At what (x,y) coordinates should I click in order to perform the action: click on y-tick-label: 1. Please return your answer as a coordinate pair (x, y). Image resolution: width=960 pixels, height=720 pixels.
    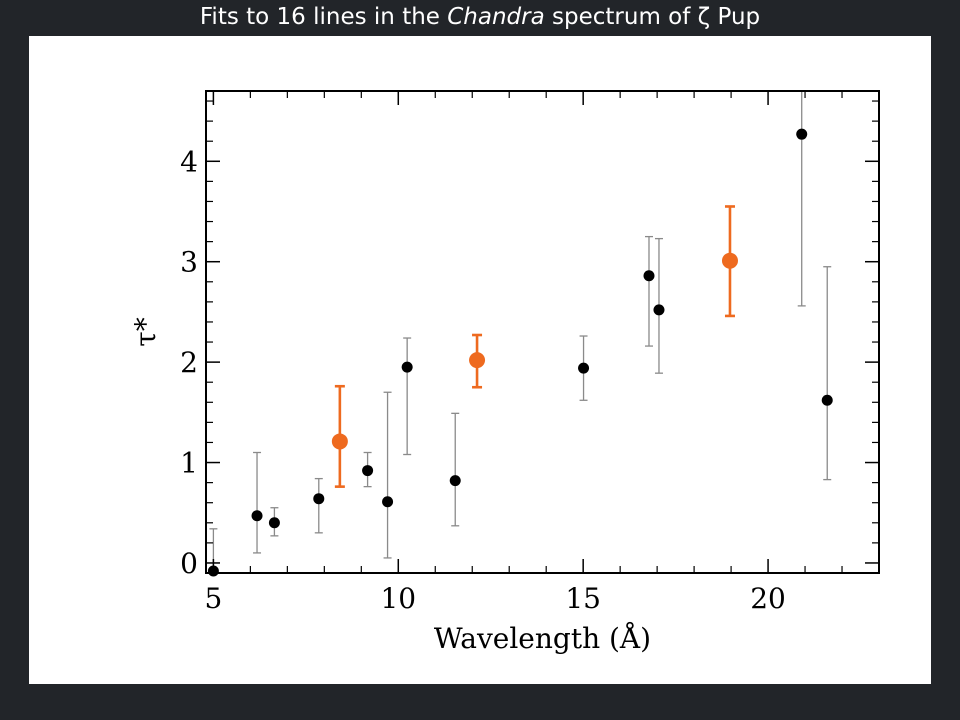
    Looking at the image, I should click on (189, 463).